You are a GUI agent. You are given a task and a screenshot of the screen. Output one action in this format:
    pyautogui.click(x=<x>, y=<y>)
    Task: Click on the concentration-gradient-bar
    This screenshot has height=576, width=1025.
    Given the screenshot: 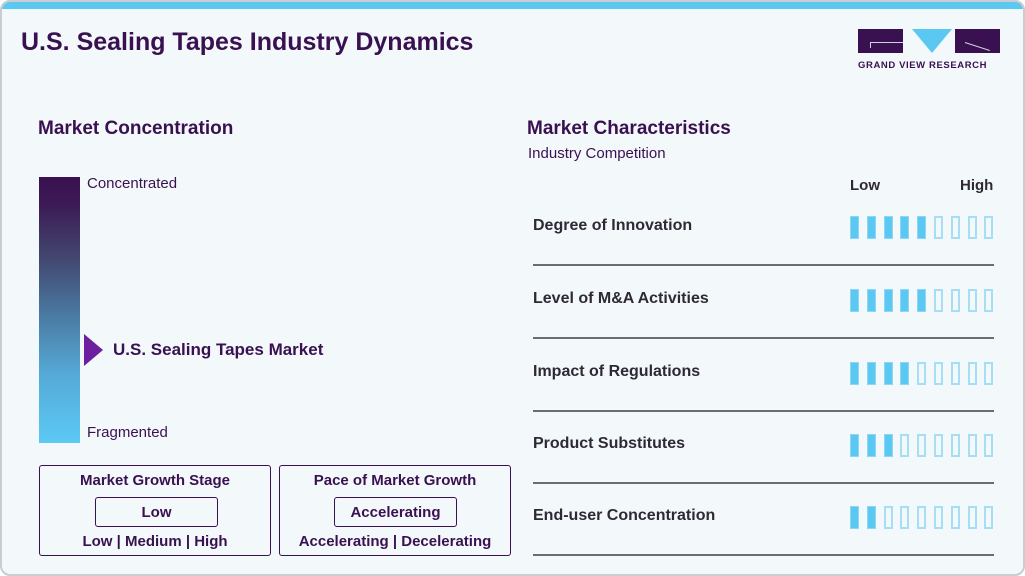 What is the action you would take?
    pyautogui.click(x=59, y=310)
    